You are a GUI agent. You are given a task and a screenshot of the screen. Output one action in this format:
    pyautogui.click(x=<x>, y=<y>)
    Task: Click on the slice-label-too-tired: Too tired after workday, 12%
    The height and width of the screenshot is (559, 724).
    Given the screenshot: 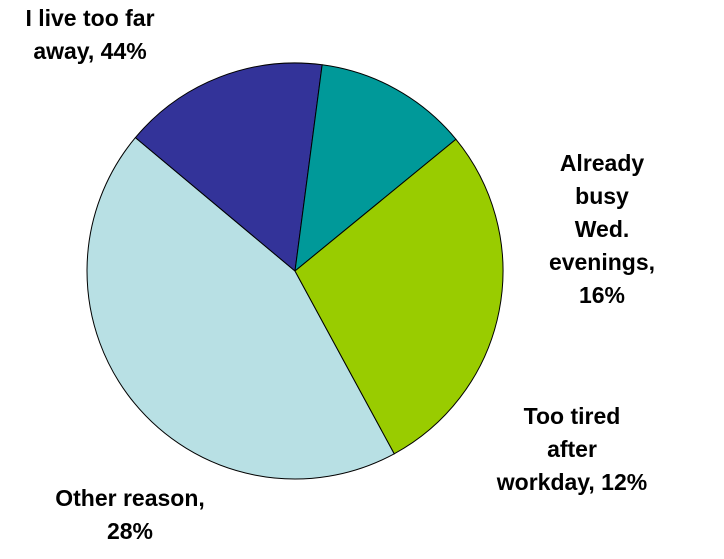 What is the action you would take?
    pyautogui.click(x=572, y=449)
    